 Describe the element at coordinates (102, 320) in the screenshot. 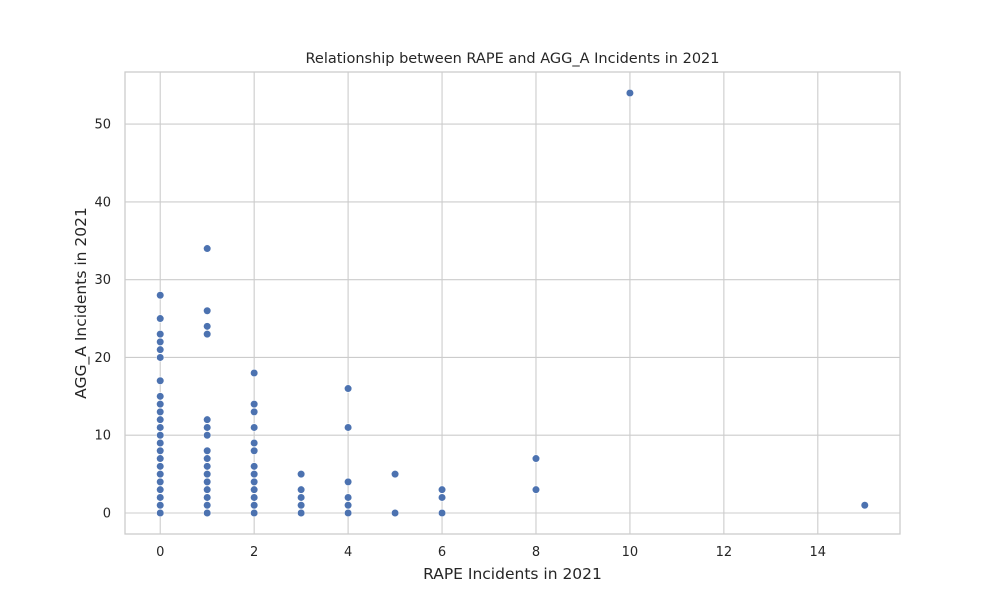

I see `y-tick-labels: 0 10 20 30 40 50` at that location.